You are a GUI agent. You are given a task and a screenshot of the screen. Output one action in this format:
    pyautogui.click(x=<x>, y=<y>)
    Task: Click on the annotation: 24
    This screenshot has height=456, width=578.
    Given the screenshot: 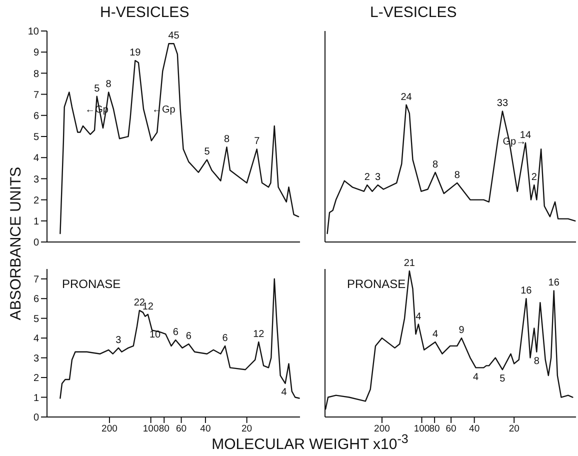 What is the action you would take?
    pyautogui.click(x=406, y=97)
    